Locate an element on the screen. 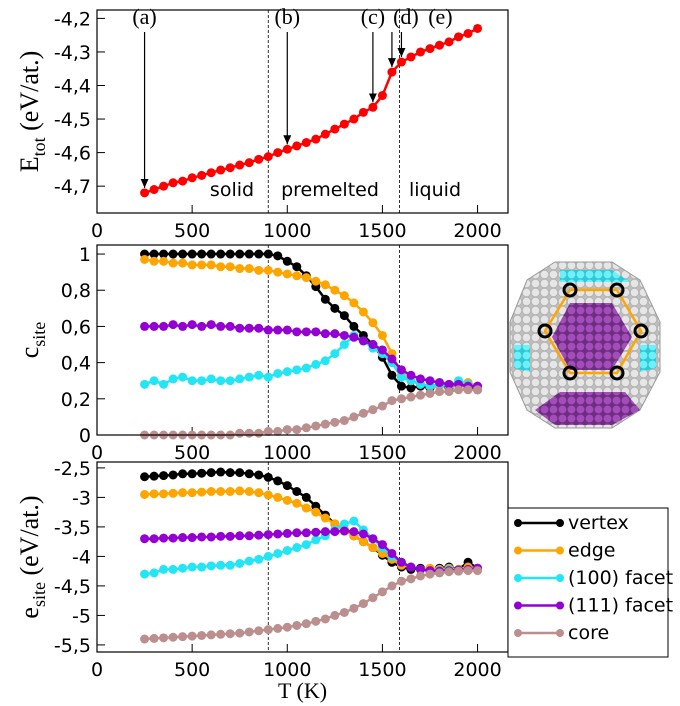  x-tick-label: 0 is located at coordinates (97, 231).